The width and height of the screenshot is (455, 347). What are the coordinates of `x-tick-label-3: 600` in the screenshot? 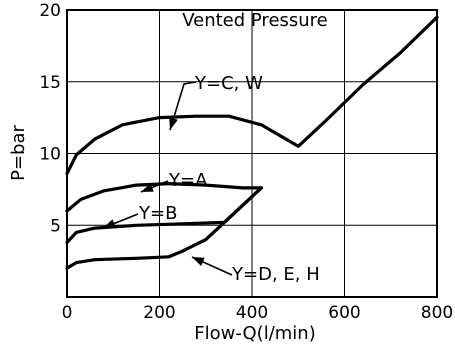 It's located at (344, 313).